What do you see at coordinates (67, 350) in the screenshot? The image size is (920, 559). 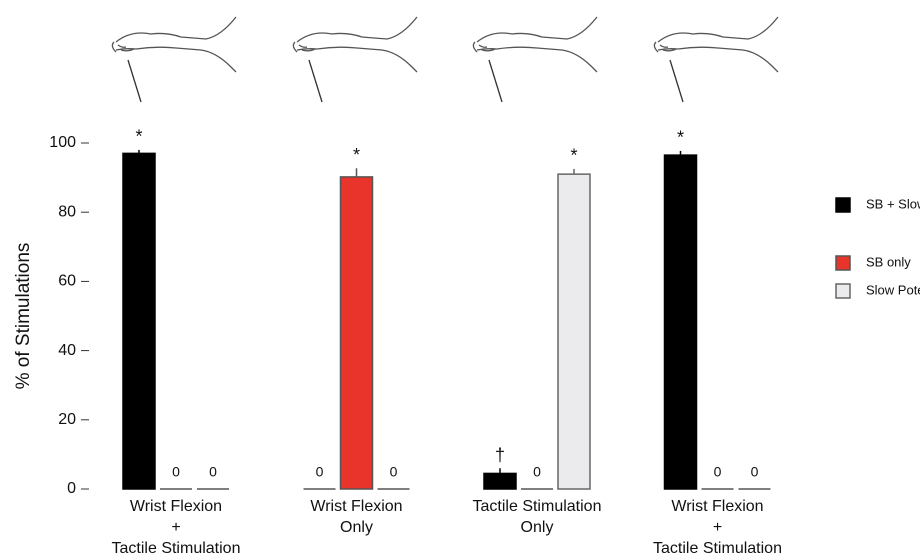 I see `y-tick-label: 40` at bounding box center [67, 350].